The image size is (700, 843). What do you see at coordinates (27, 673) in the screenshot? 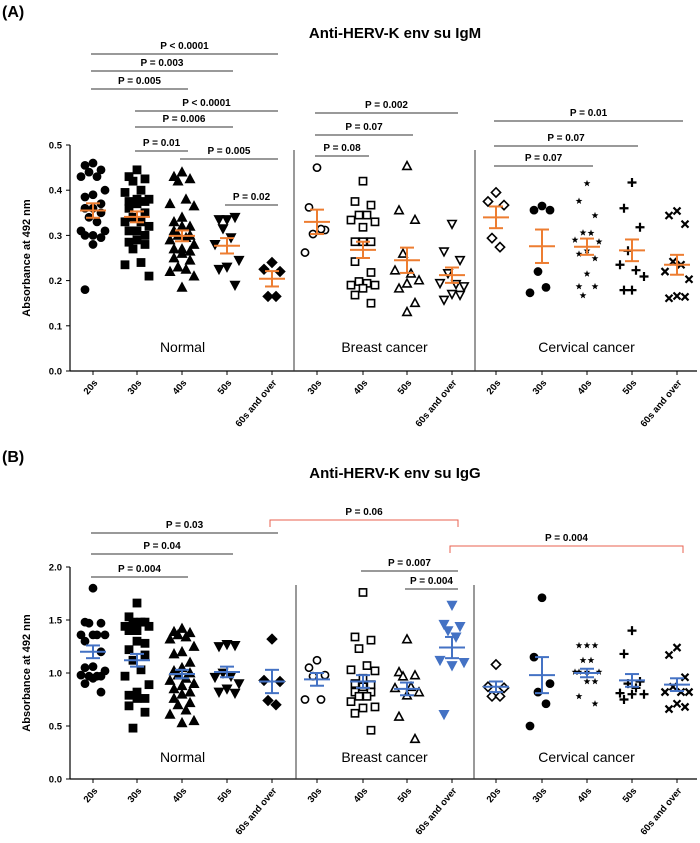
I see `panel-b-ylabel: Absorbance at 492 nm` at bounding box center [27, 673].